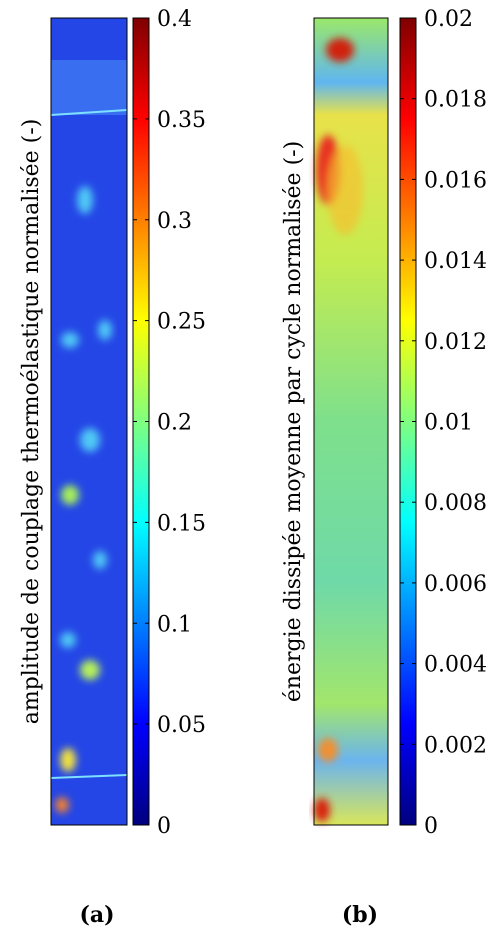  Describe the element at coordinates (455, 665) in the screenshot. I see `colorbar-tick-label: 0.004` at that location.